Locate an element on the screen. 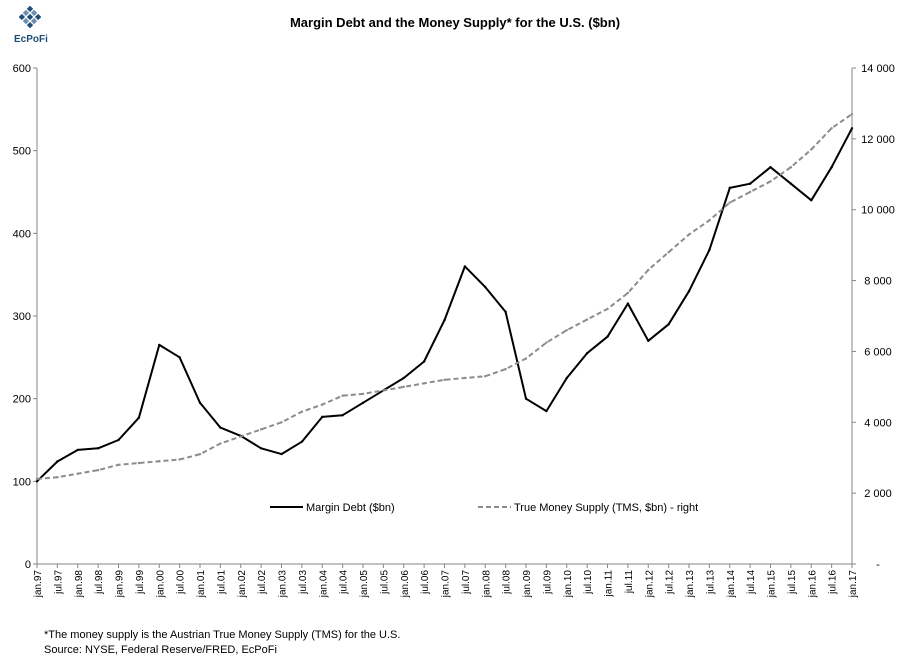 The width and height of the screenshot is (911, 661). x-axis-tick-label: jan.12 is located at coordinates (649, 584).